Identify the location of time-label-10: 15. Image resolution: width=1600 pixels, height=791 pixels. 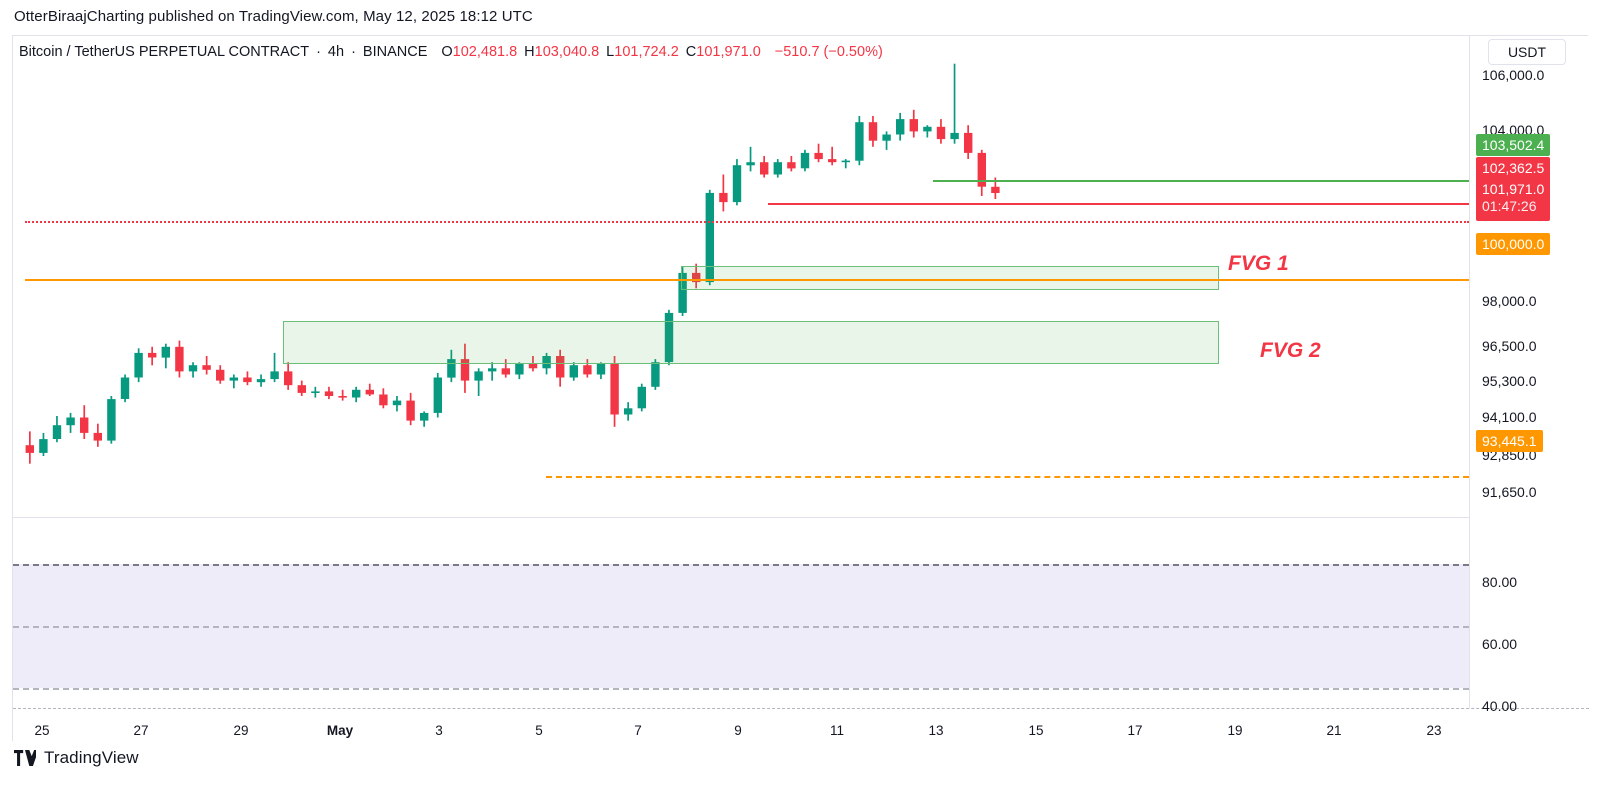
(1036, 730).